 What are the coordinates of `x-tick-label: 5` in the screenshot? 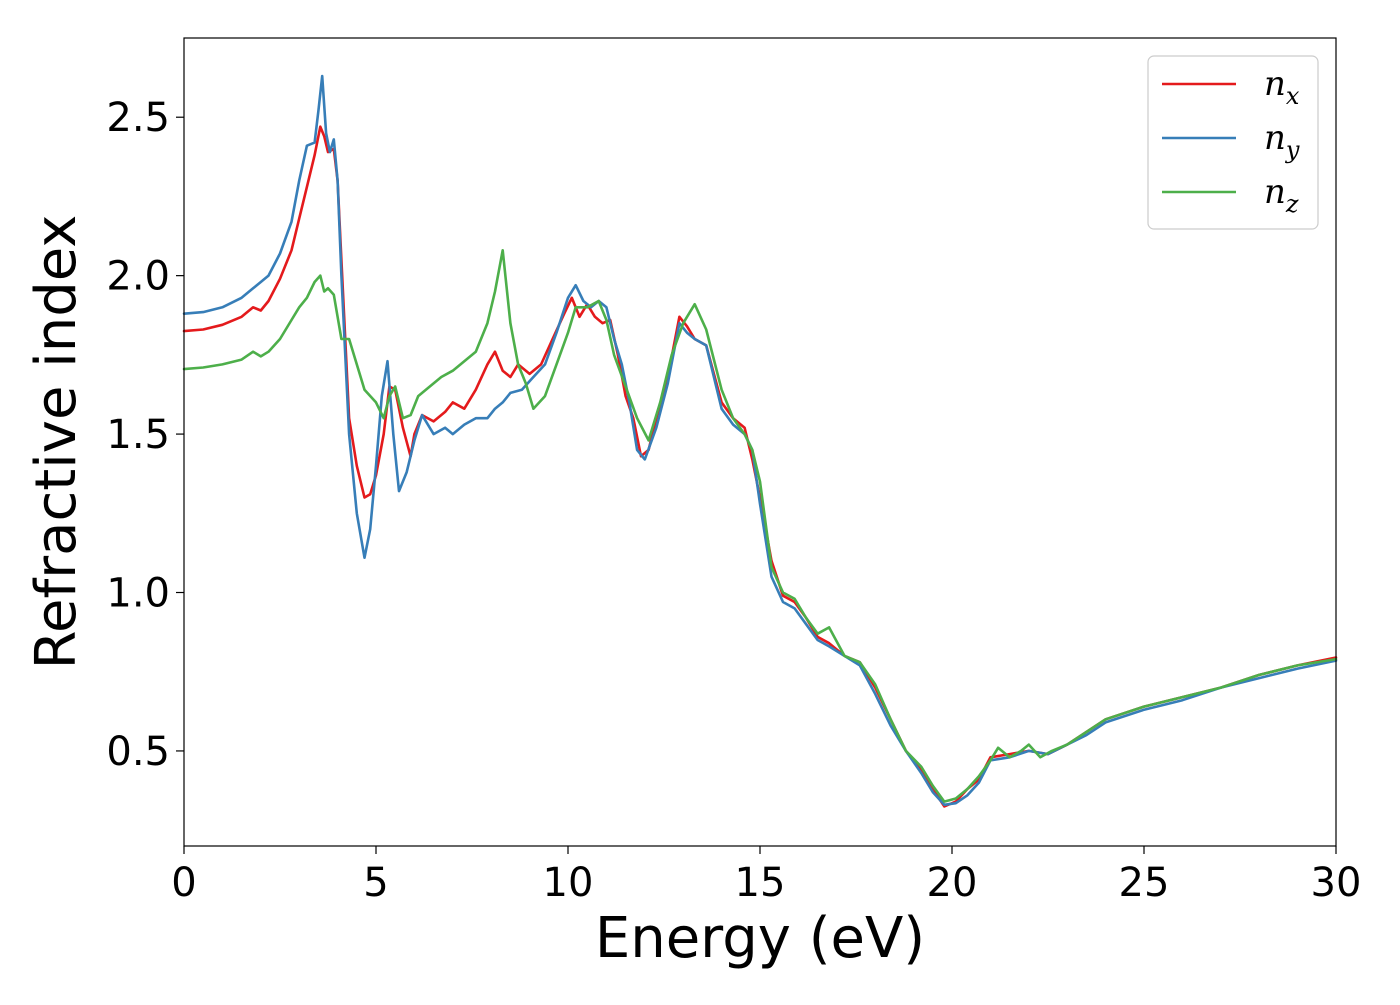 It's located at (375, 883).